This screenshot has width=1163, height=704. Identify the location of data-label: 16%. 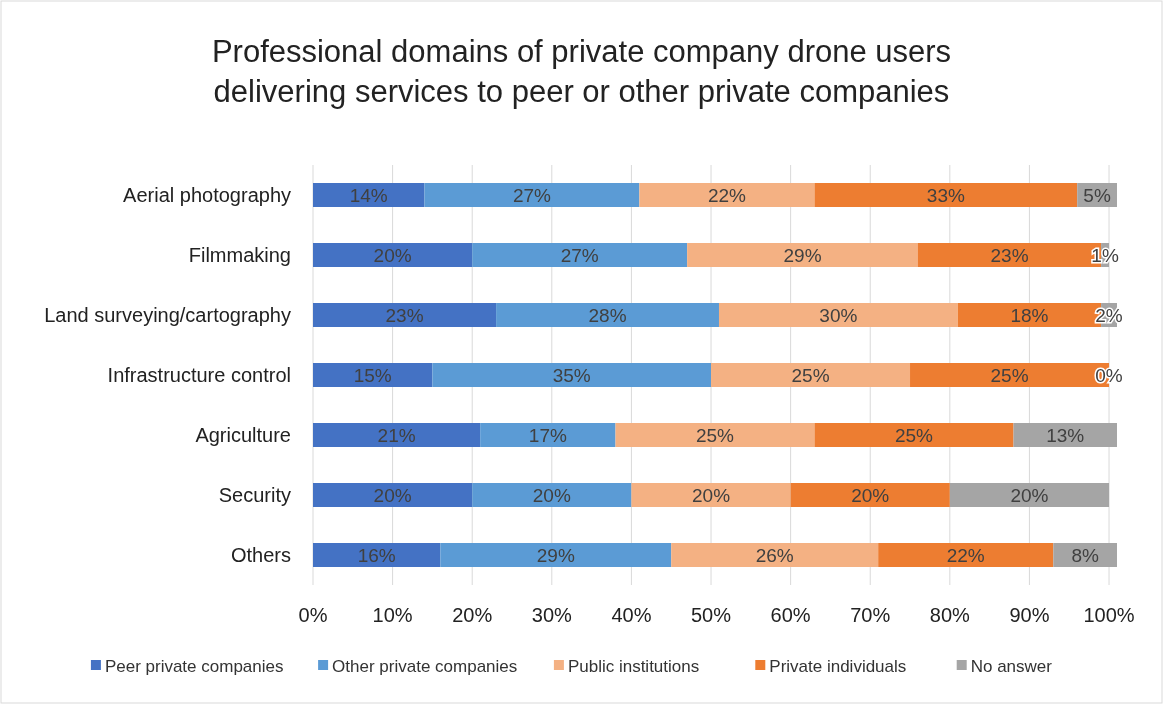
(376, 555).